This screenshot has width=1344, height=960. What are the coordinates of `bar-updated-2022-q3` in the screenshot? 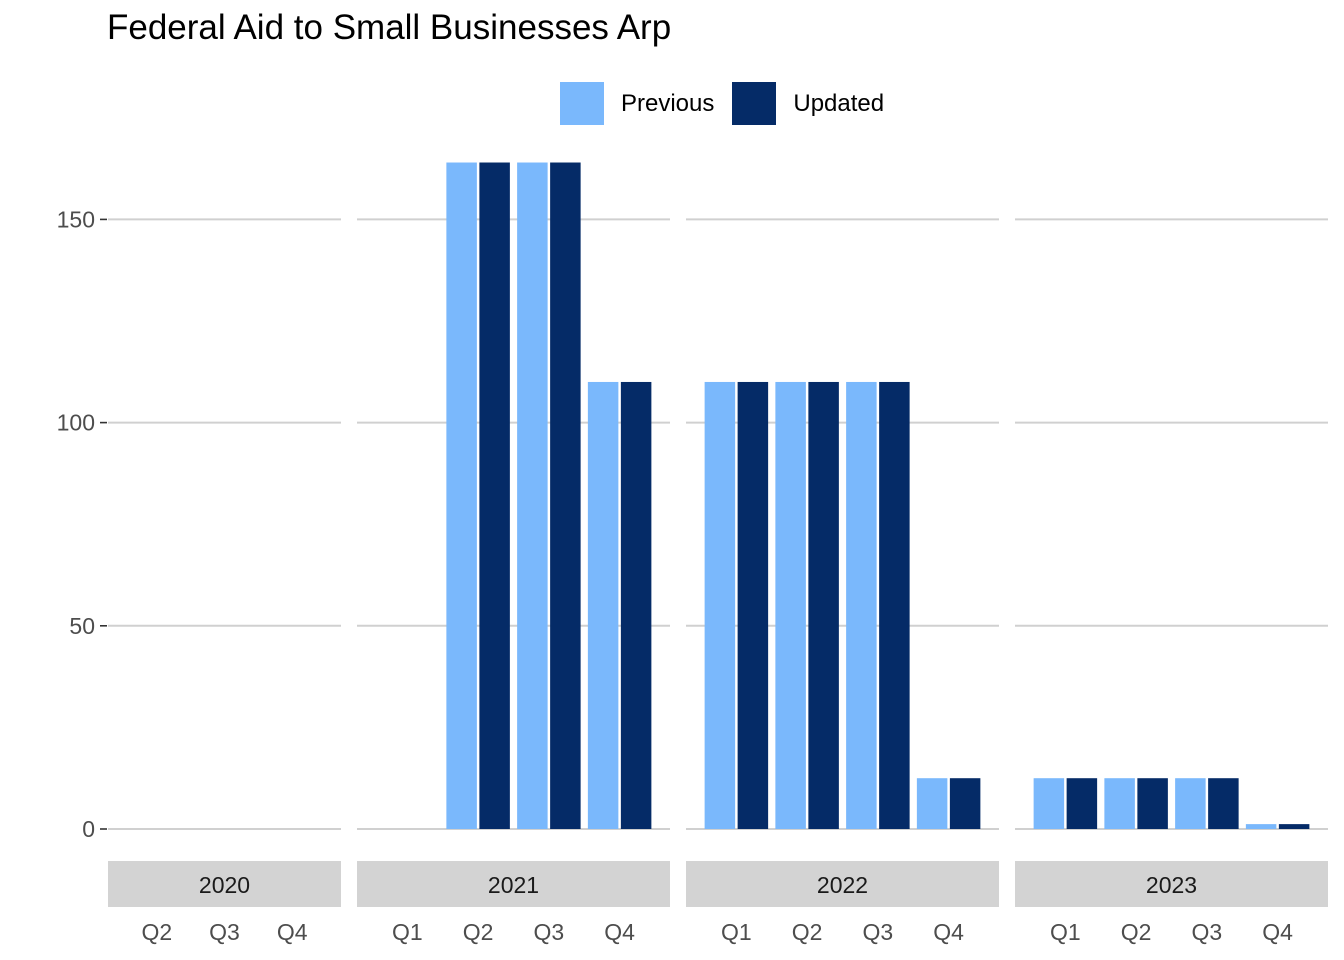 It's located at (894, 605).